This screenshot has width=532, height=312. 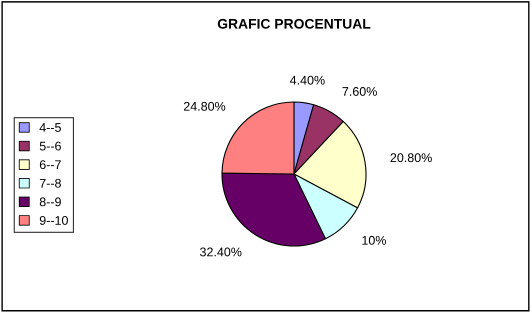 What do you see at coordinates (359, 91) in the screenshot?
I see `data-label: 7.60%` at bounding box center [359, 91].